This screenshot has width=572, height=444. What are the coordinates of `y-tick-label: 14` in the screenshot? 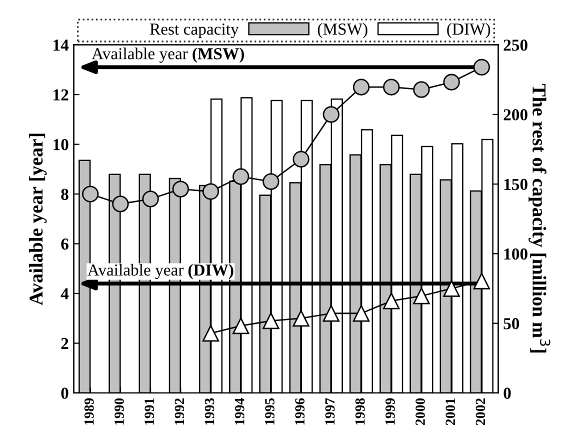 It's located at (61, 45).